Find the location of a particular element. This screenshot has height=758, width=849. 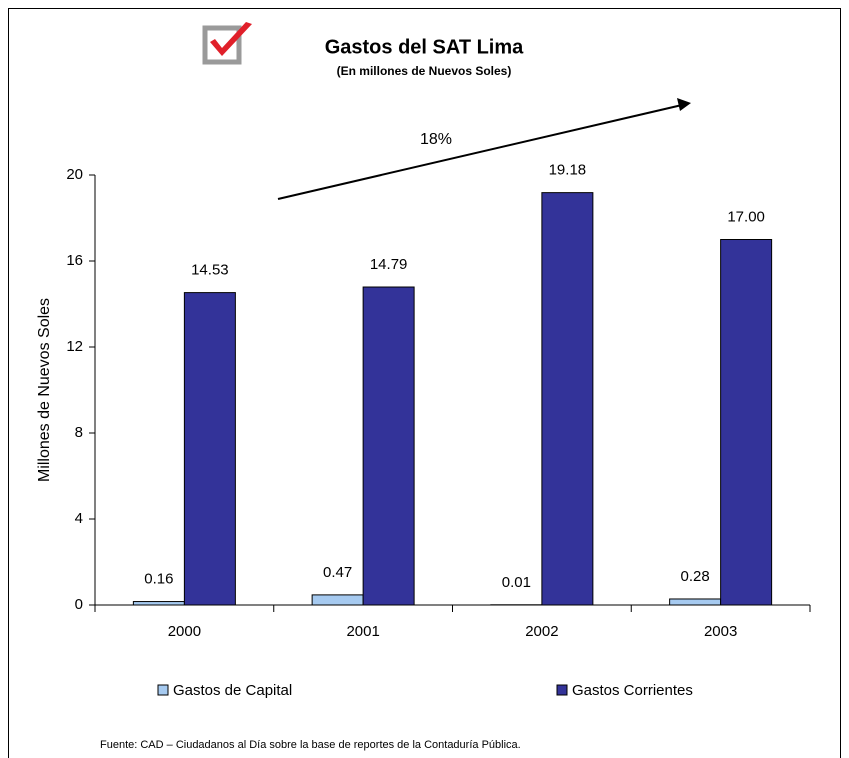

value-label: 17.00 is located at coordinates (746, 216).